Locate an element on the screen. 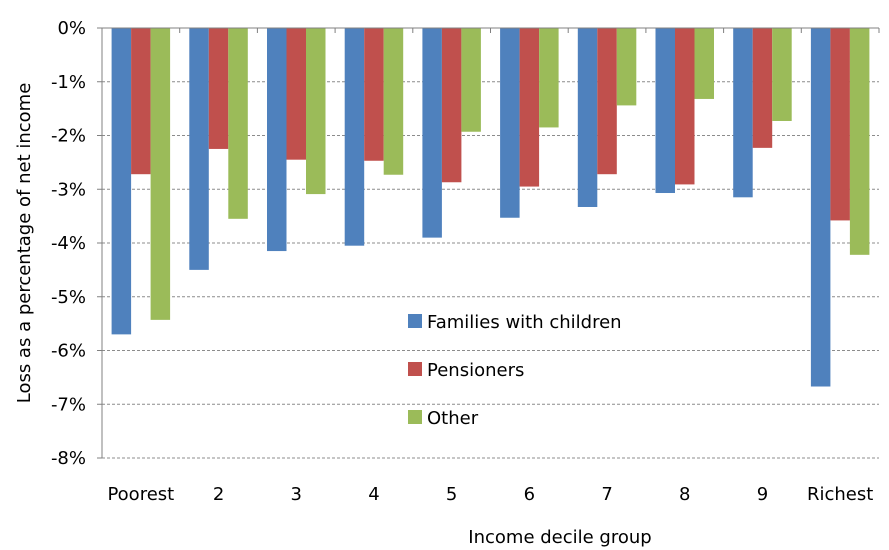  x-tick-label: 4 is located at coordinates (373, 494).